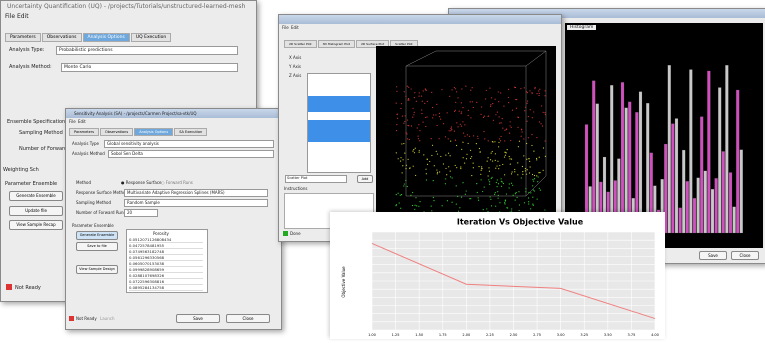 This screenshot has height=343, width=765. Describe the element at coordinates (296, 188) in the screenshot. I see `label: Instructions` at that location.